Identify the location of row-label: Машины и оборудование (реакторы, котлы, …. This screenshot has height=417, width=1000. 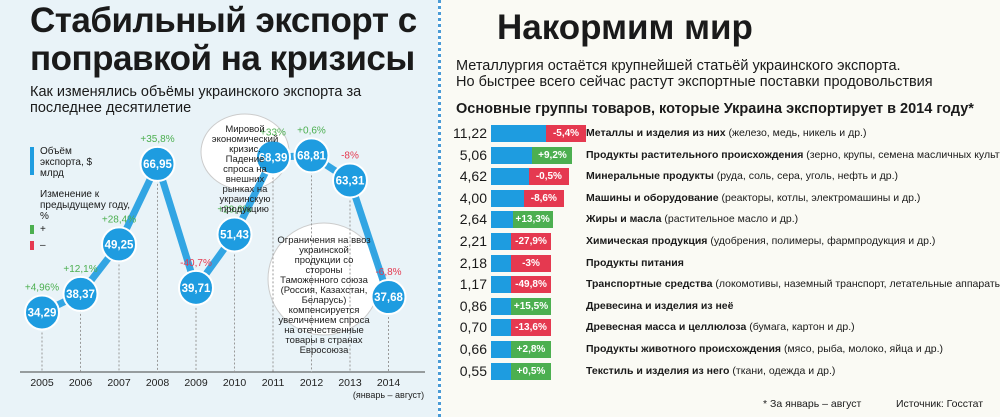
(753, 198).